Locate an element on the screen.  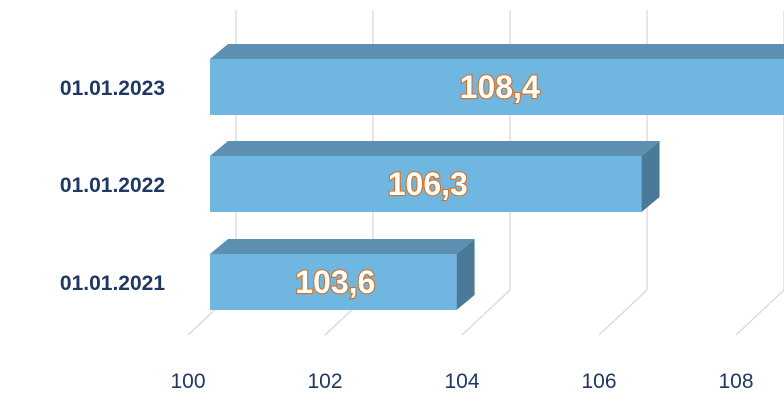
category-label: 01.01.2023 is located at coordinates (112, 88).